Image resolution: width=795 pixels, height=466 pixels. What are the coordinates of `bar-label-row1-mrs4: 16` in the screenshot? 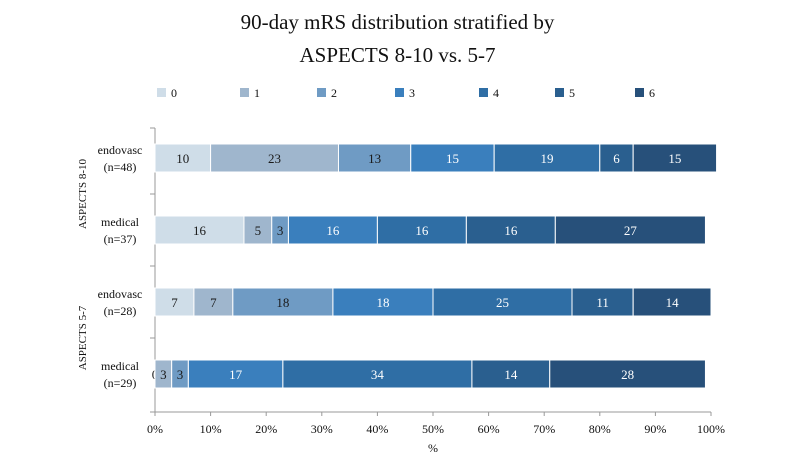 It's located at (422, 230).